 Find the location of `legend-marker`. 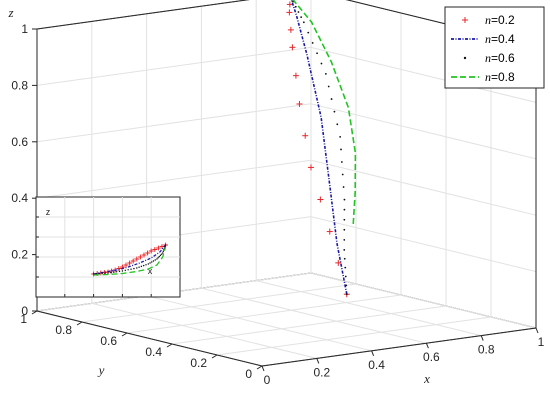

legend-marker is located at coordinates (465, 58).